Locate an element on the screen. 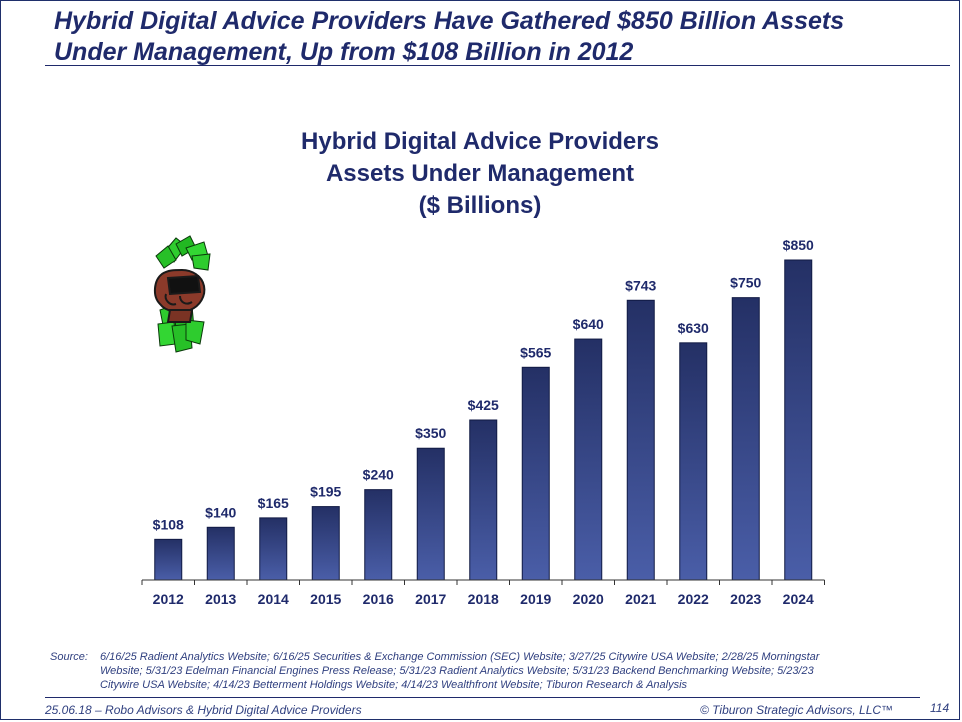 The width and height of the screenshot is (962, 722). chart-title-line-2: Assets Under Management is located at coordinates (480, 173).